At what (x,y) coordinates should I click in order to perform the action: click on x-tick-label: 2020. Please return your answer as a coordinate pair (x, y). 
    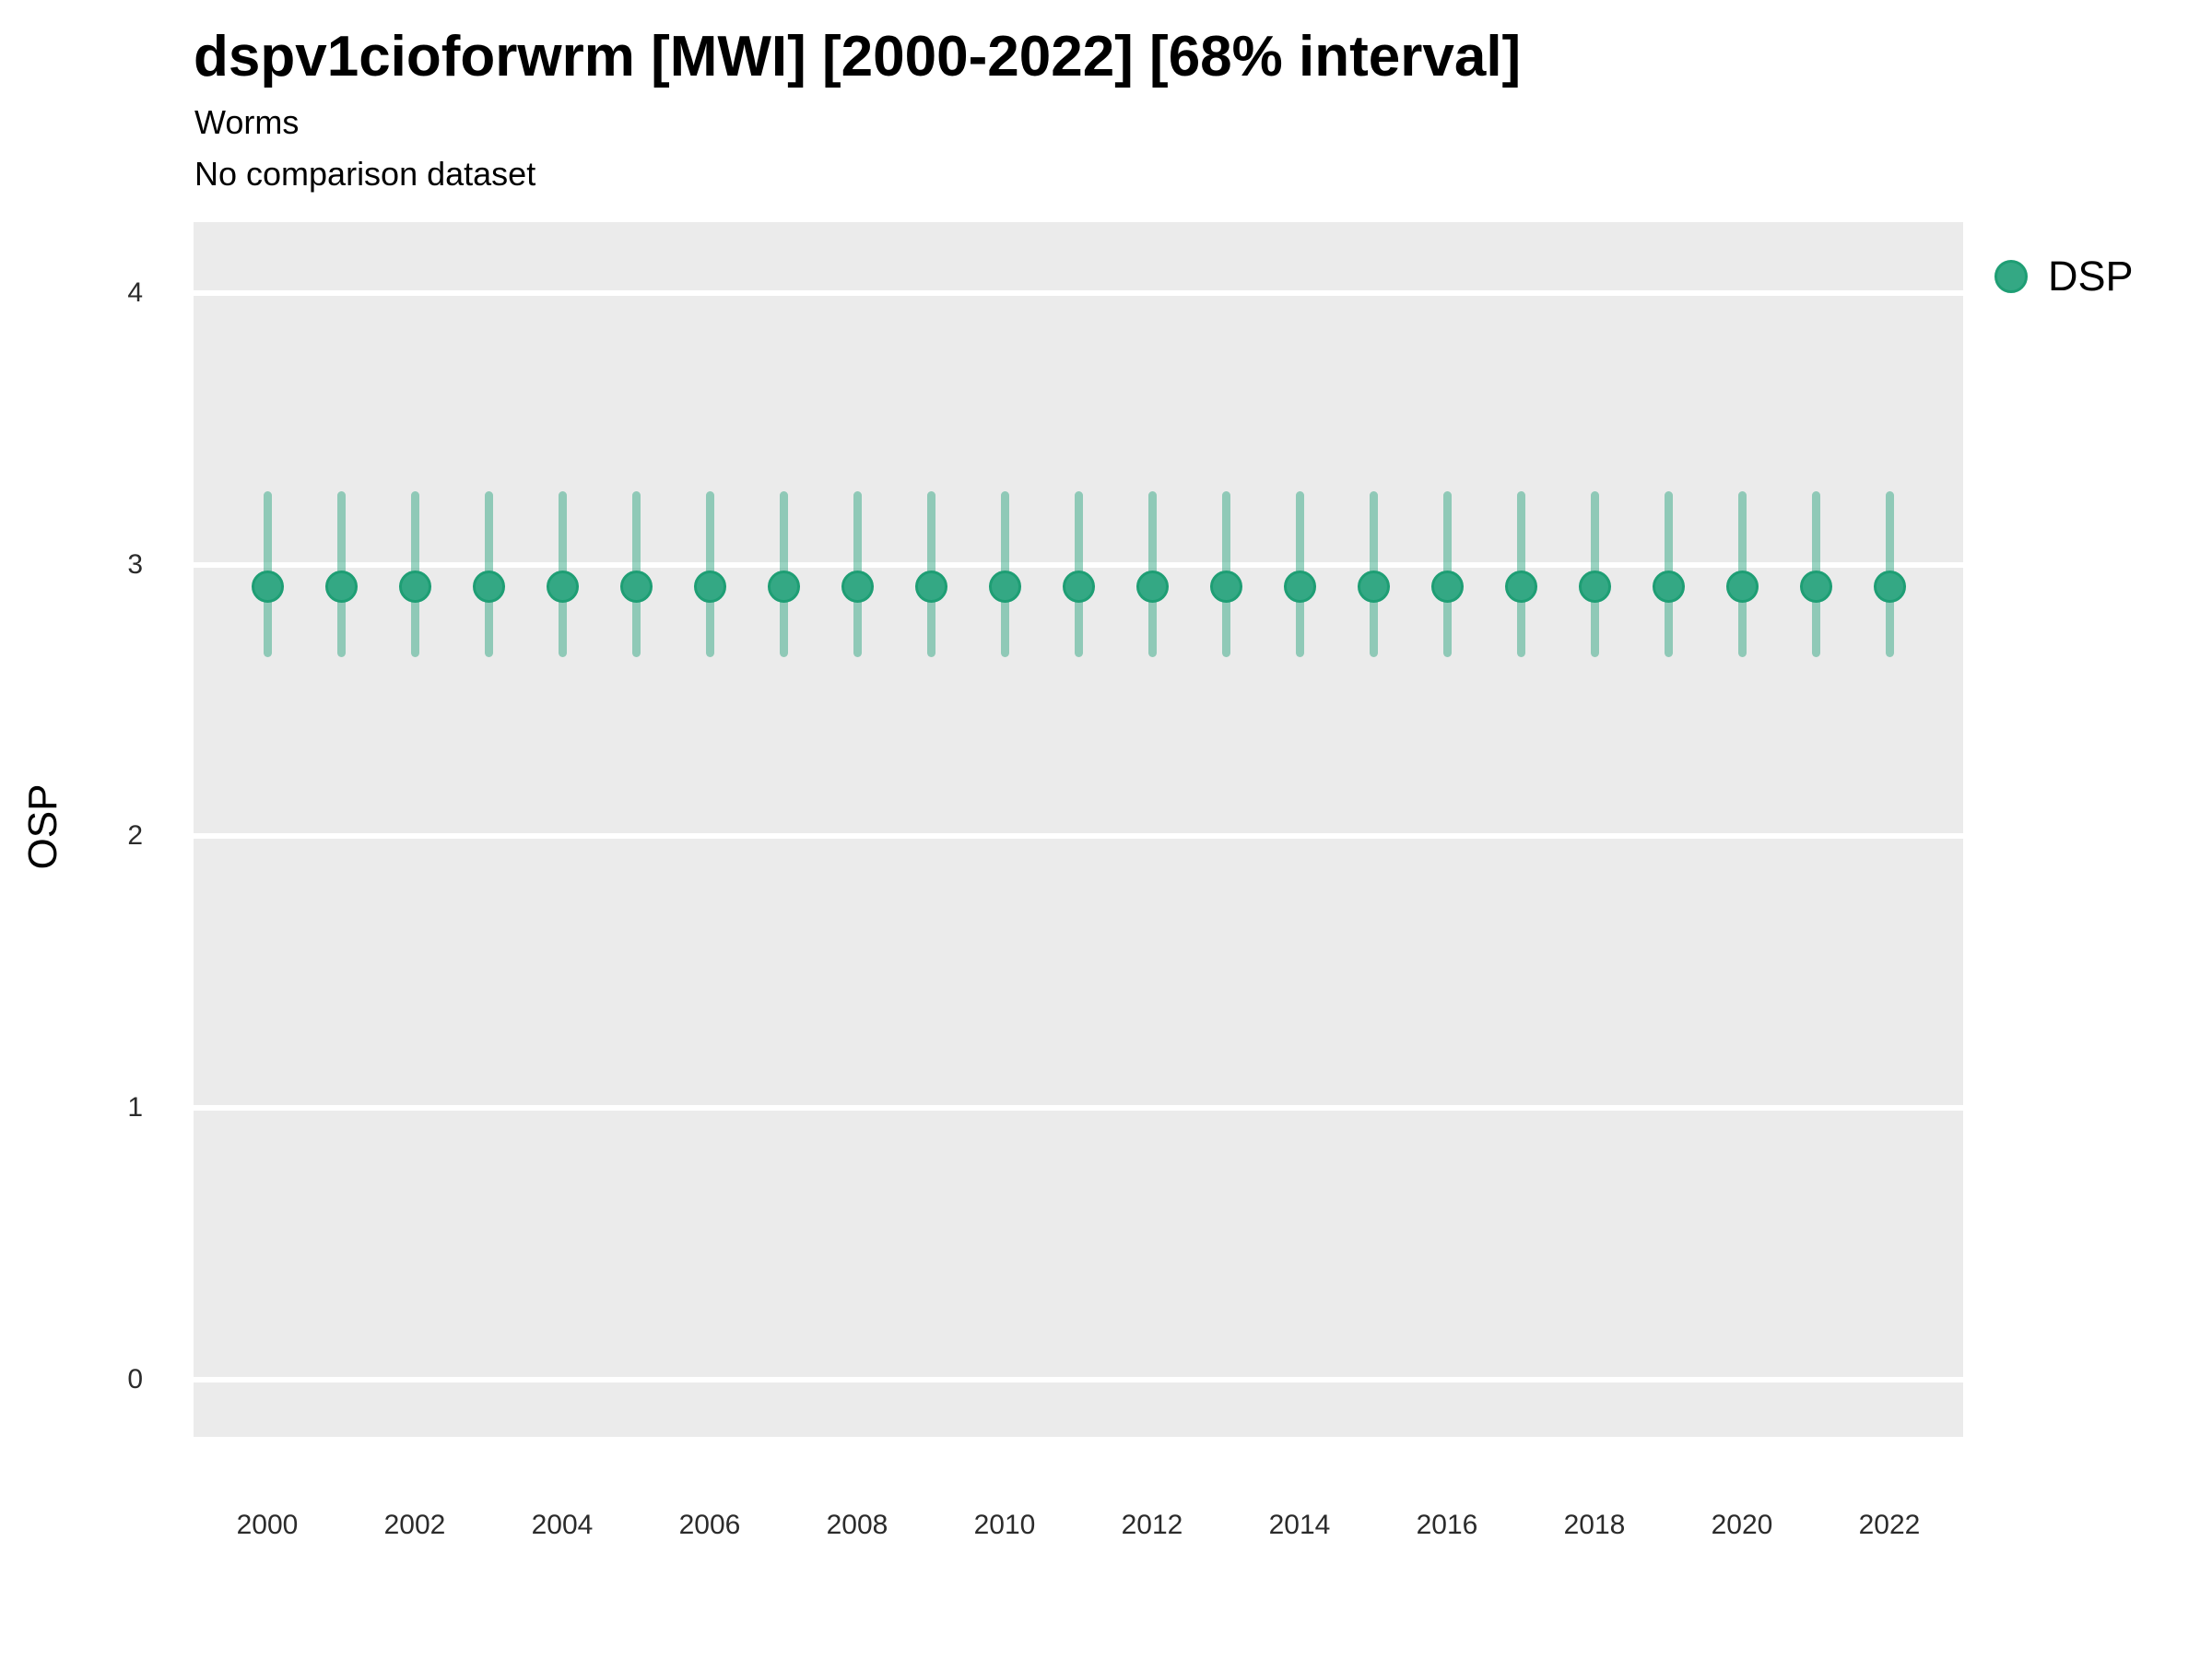
    Looking at the image, I should click on (1742, 1525).